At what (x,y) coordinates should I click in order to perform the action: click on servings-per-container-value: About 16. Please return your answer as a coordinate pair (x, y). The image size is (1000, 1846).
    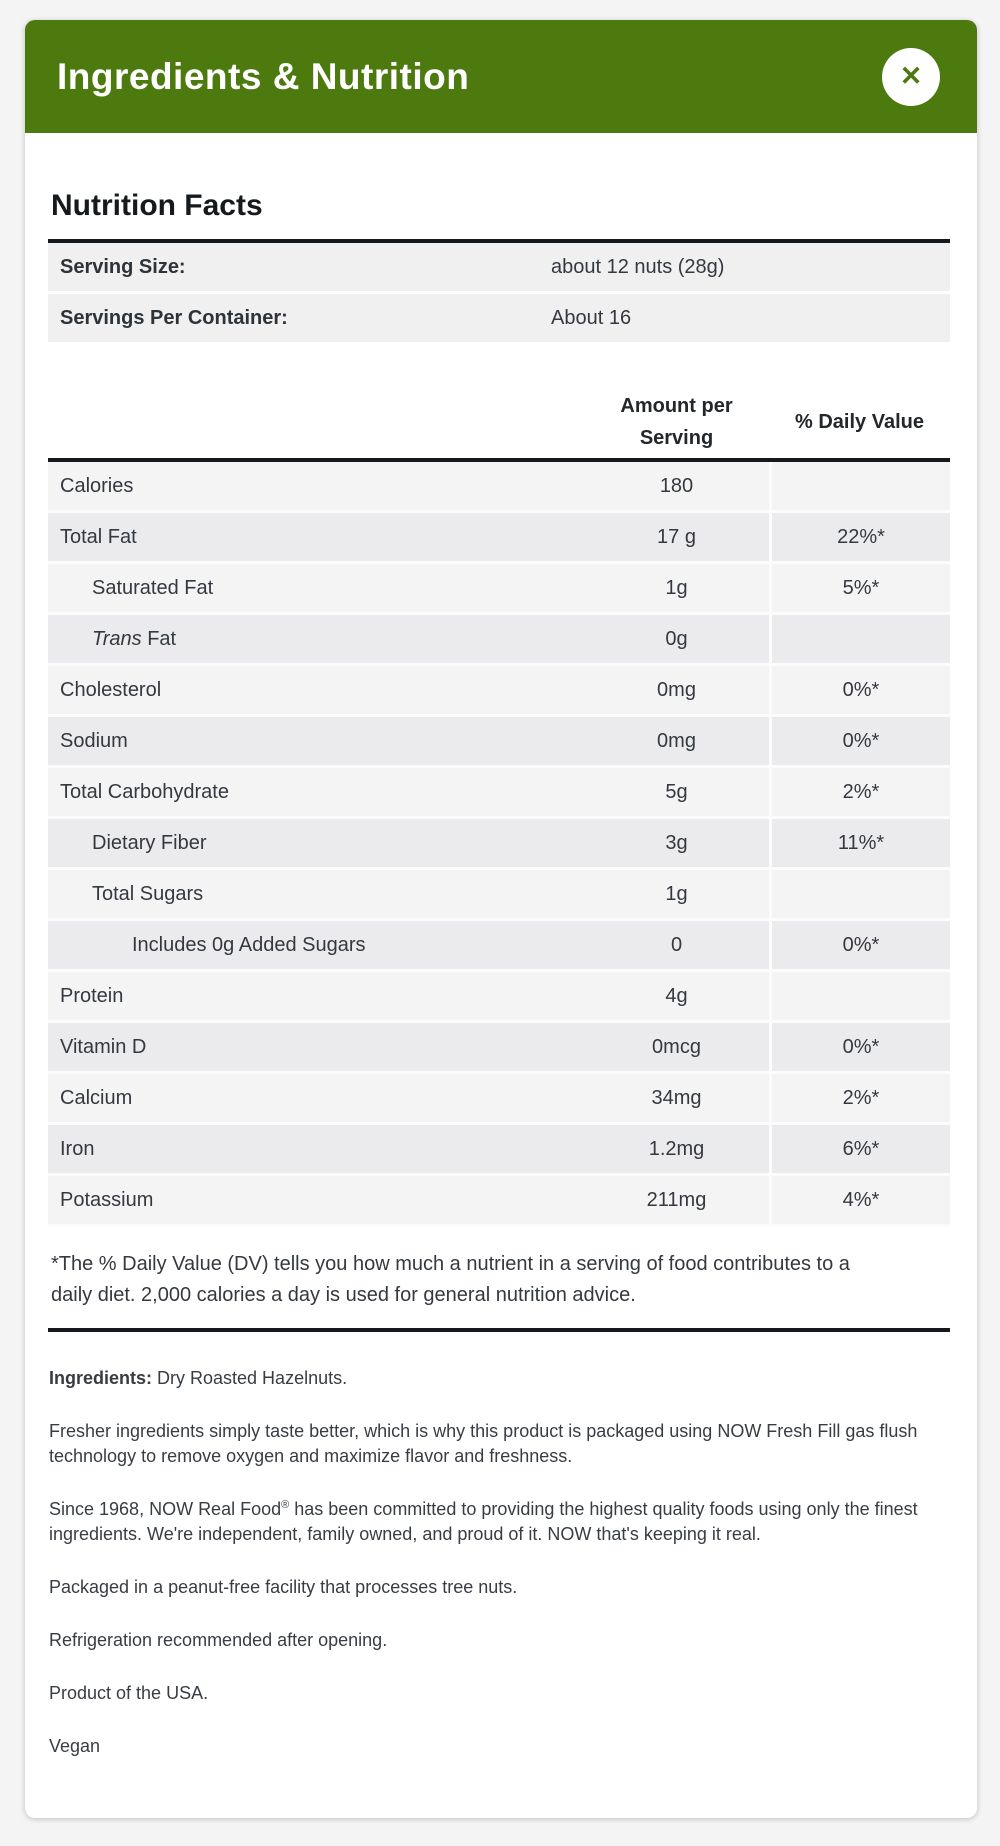
    Looking at the image, I should click on (591, 317).